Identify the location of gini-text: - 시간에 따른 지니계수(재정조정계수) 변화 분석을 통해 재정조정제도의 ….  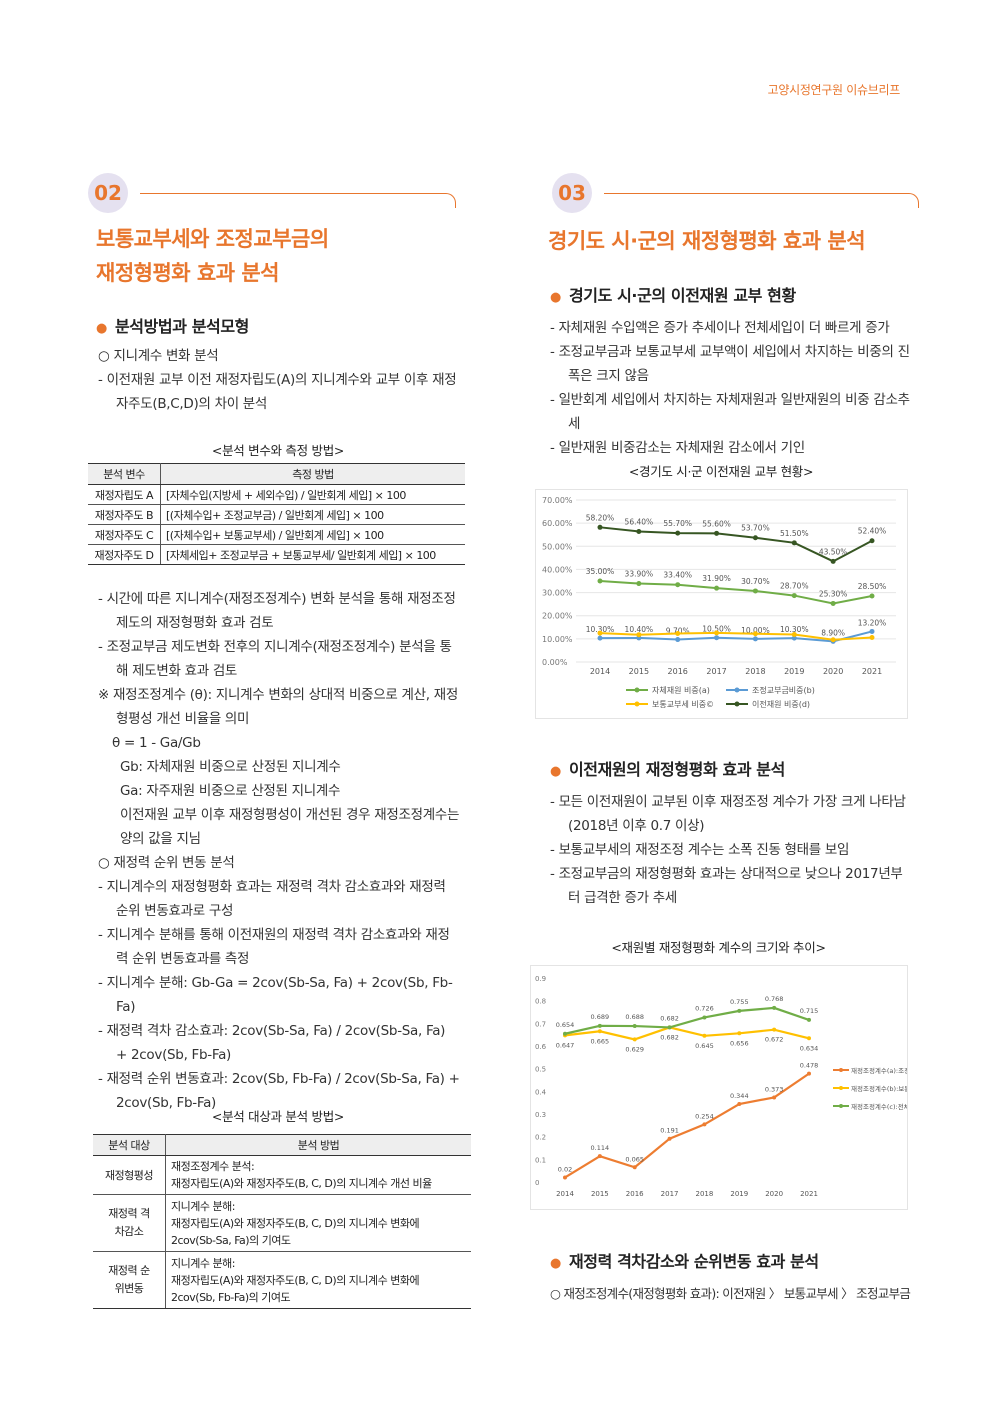
(279, 851).